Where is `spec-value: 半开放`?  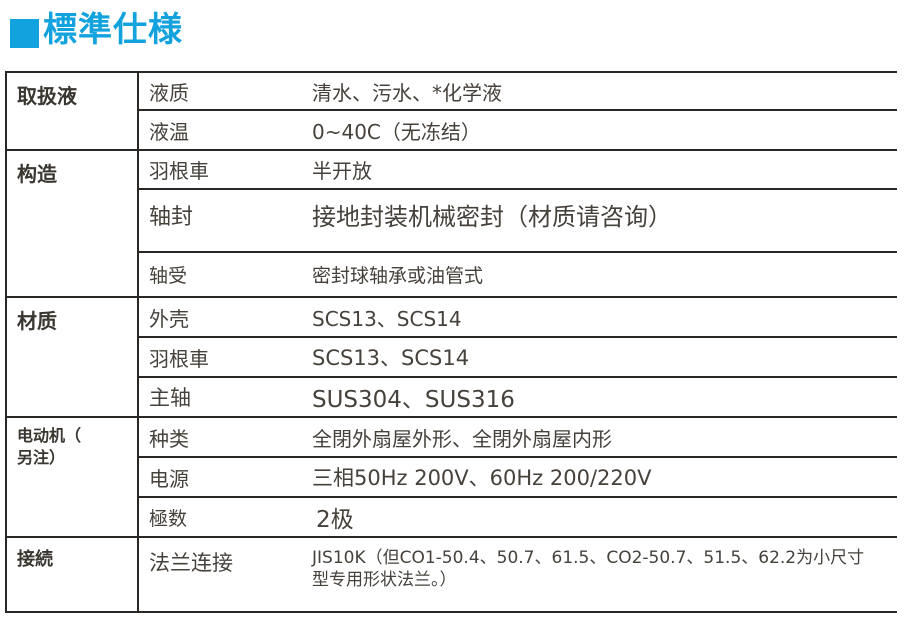
spec-value: 半开放 is located at coordinates (602, 169).